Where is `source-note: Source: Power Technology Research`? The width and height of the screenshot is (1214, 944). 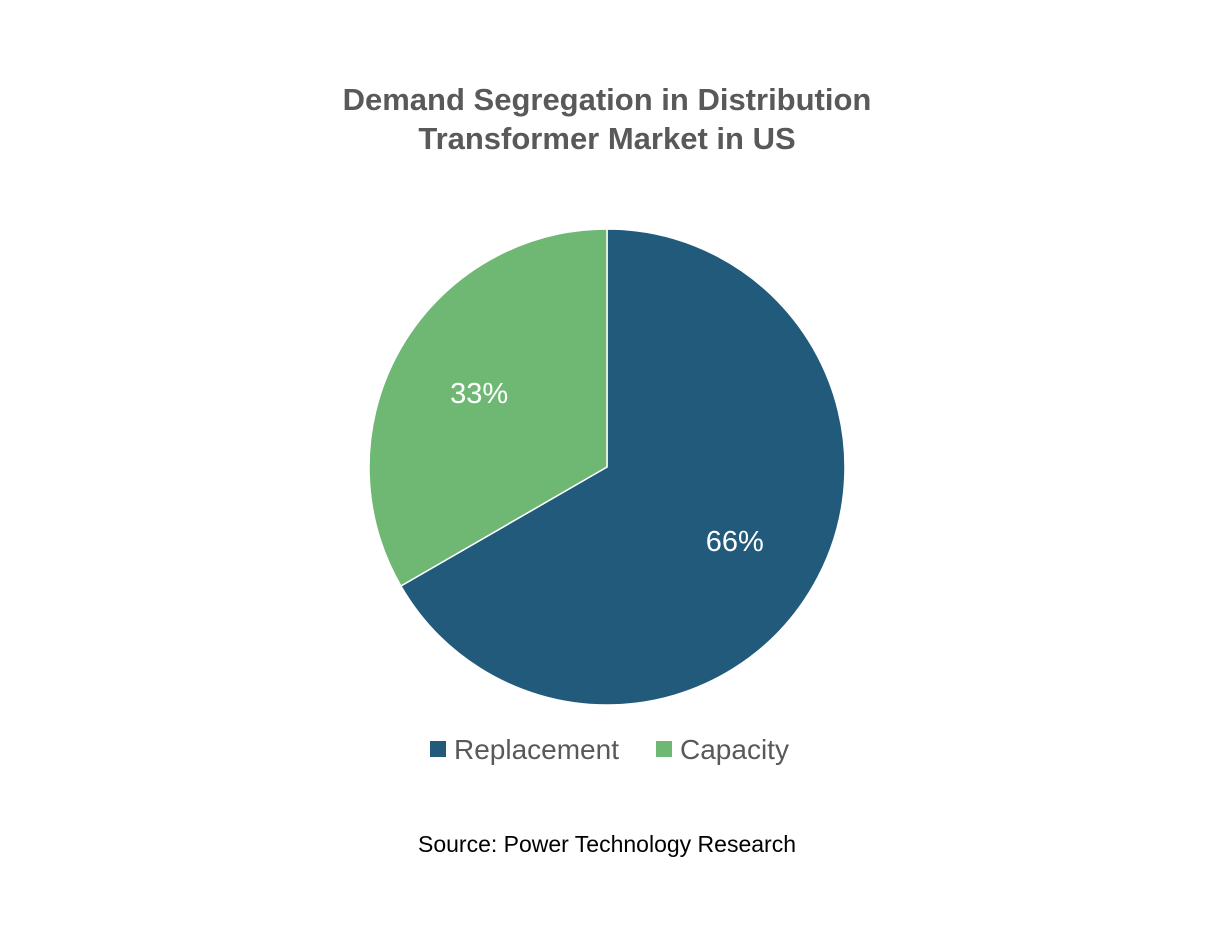
source-note: Source: Power Technology Research is located at coordinates (607, 844).